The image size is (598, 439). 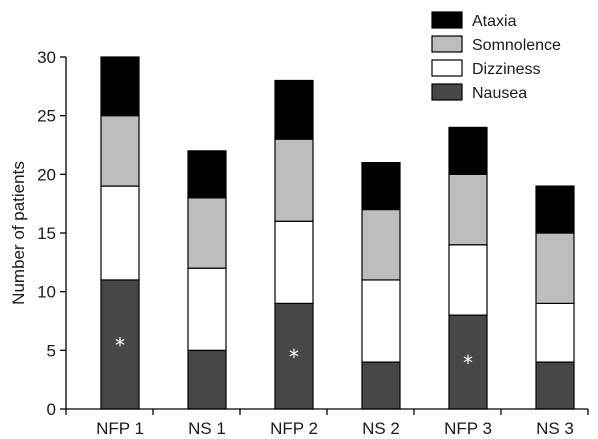 I want to click on y-tick-label: 20, so click(x=46, y=174).